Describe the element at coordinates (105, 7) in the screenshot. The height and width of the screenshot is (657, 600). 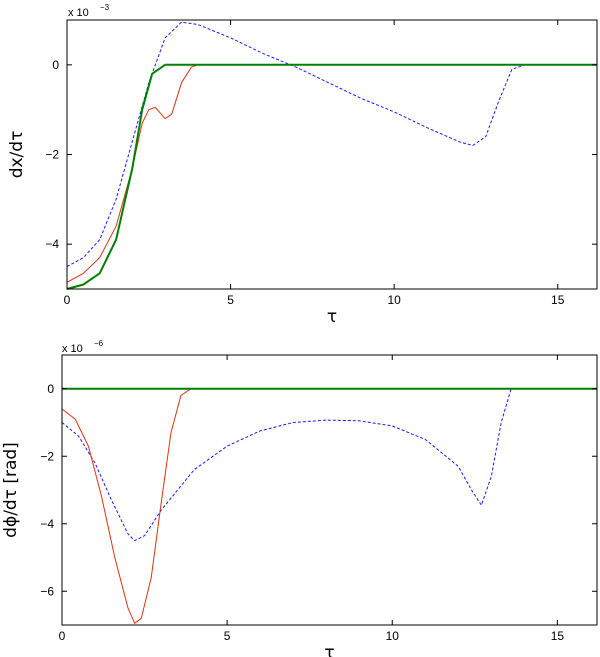
I see `axis-multiplier-exponent: −3` at that location.